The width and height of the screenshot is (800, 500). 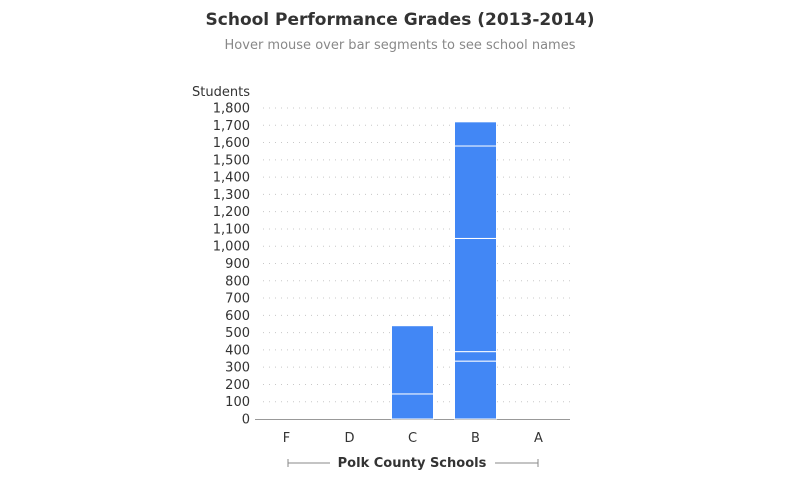 I want to click on y-tick-label: 900, so click(x=237, y=264).